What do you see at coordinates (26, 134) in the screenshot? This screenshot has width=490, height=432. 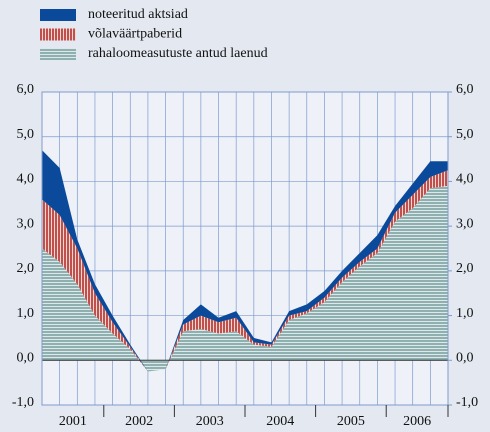 I see `y-tick-label: 5,0` at bounding box center [26, 134].